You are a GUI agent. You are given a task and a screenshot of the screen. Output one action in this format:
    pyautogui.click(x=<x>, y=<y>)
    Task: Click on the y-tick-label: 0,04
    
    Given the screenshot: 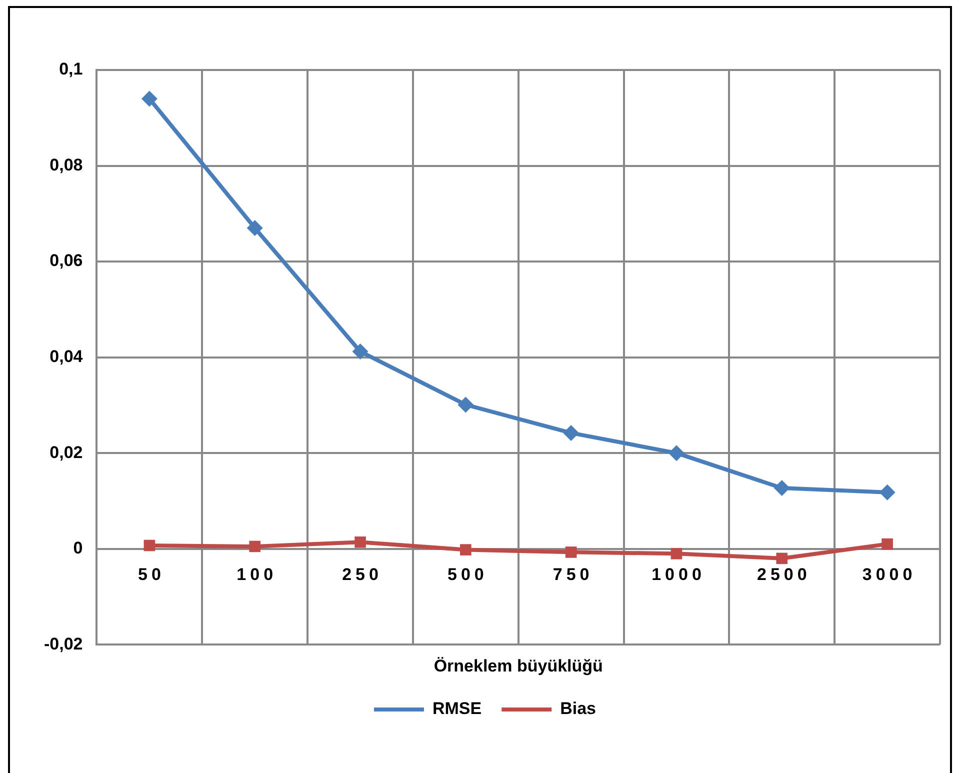 What is the action you would take?
    pyautogui.click(x=67, y=356)
    